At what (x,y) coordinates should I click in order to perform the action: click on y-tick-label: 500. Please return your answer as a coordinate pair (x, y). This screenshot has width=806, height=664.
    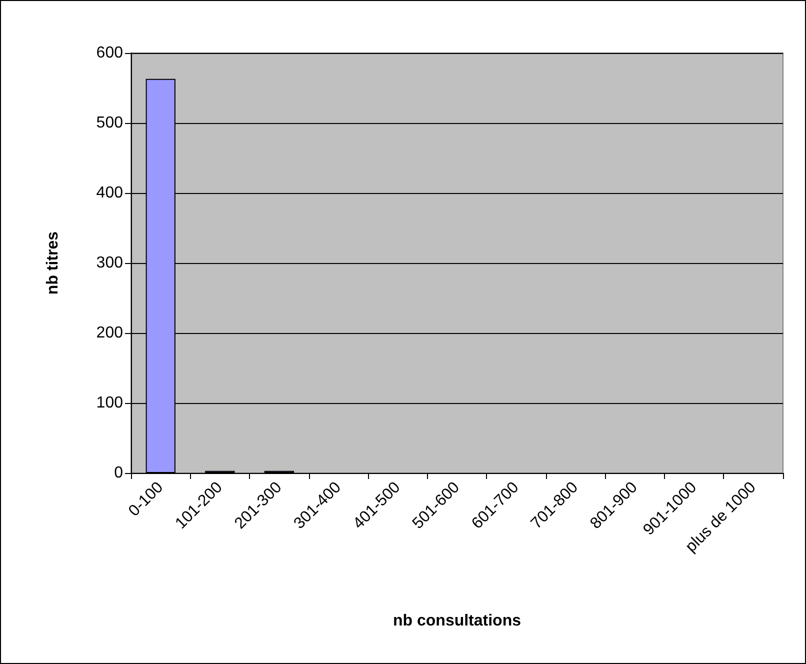
    Looking at the image, I should click on (110, 123).